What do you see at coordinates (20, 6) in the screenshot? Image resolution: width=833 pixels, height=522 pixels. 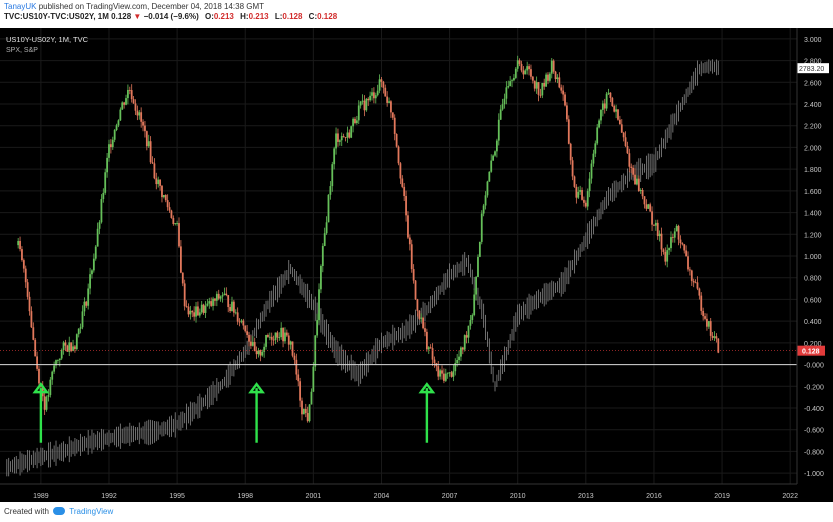 I see `author-link: TanayUK` at bounding box center [20, 6].